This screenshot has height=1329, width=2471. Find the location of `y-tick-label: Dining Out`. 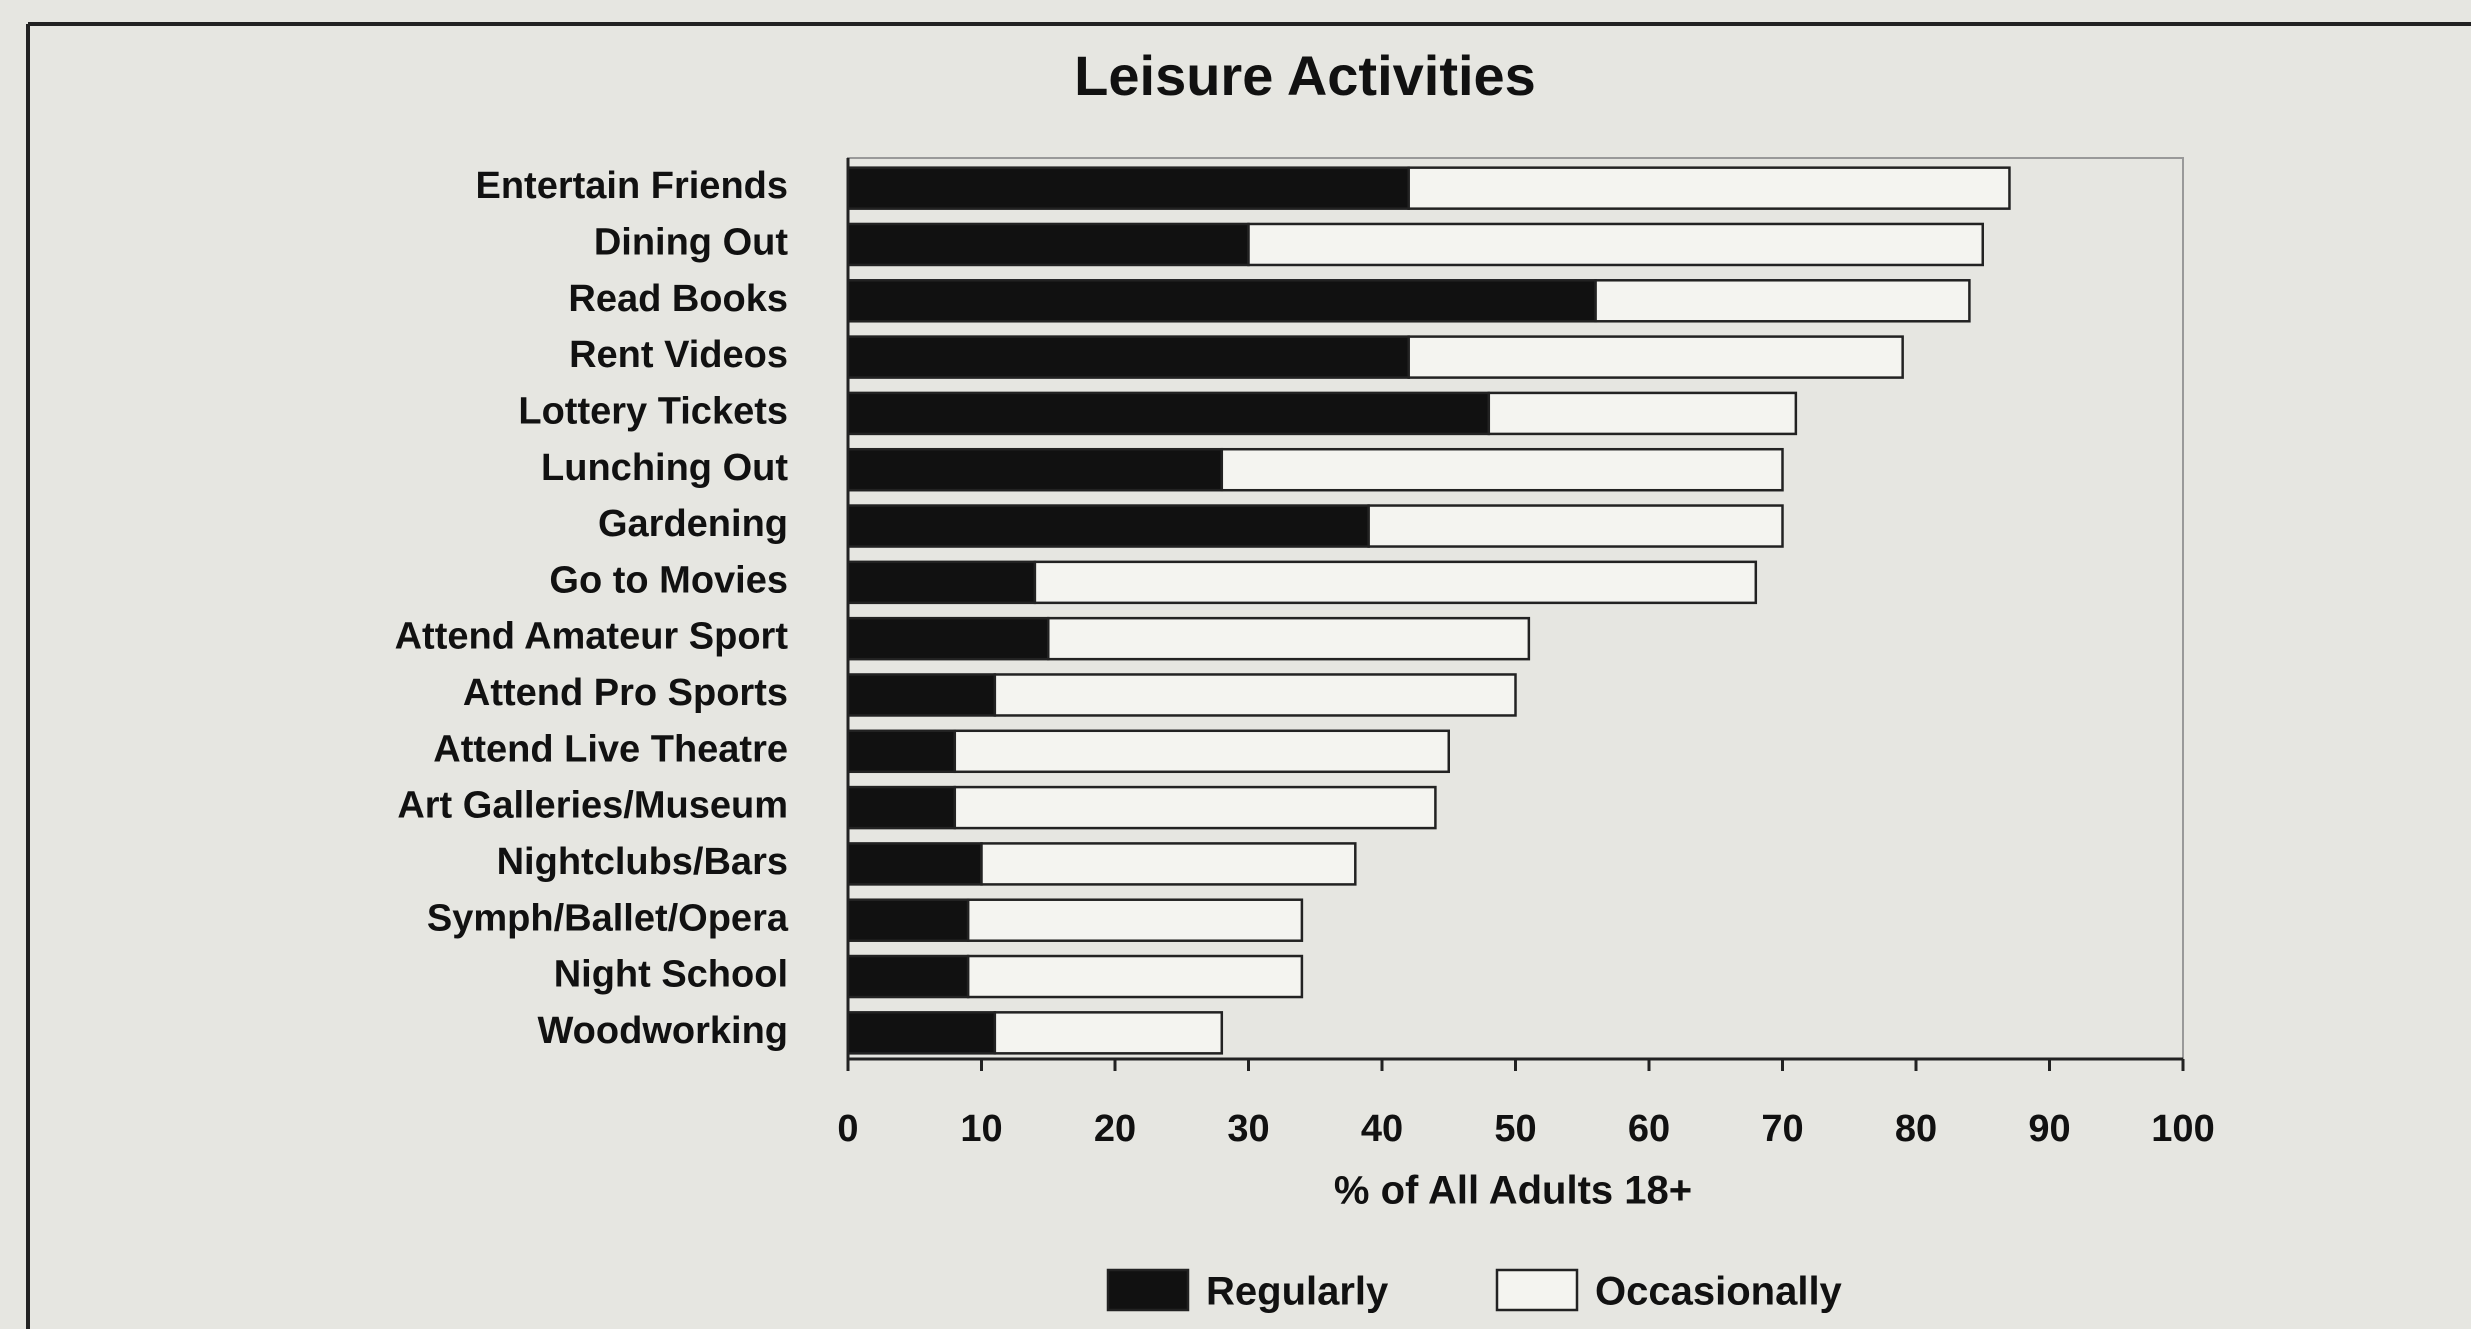

y-tick-label: Dining Out is located at coordinates (691, 243).